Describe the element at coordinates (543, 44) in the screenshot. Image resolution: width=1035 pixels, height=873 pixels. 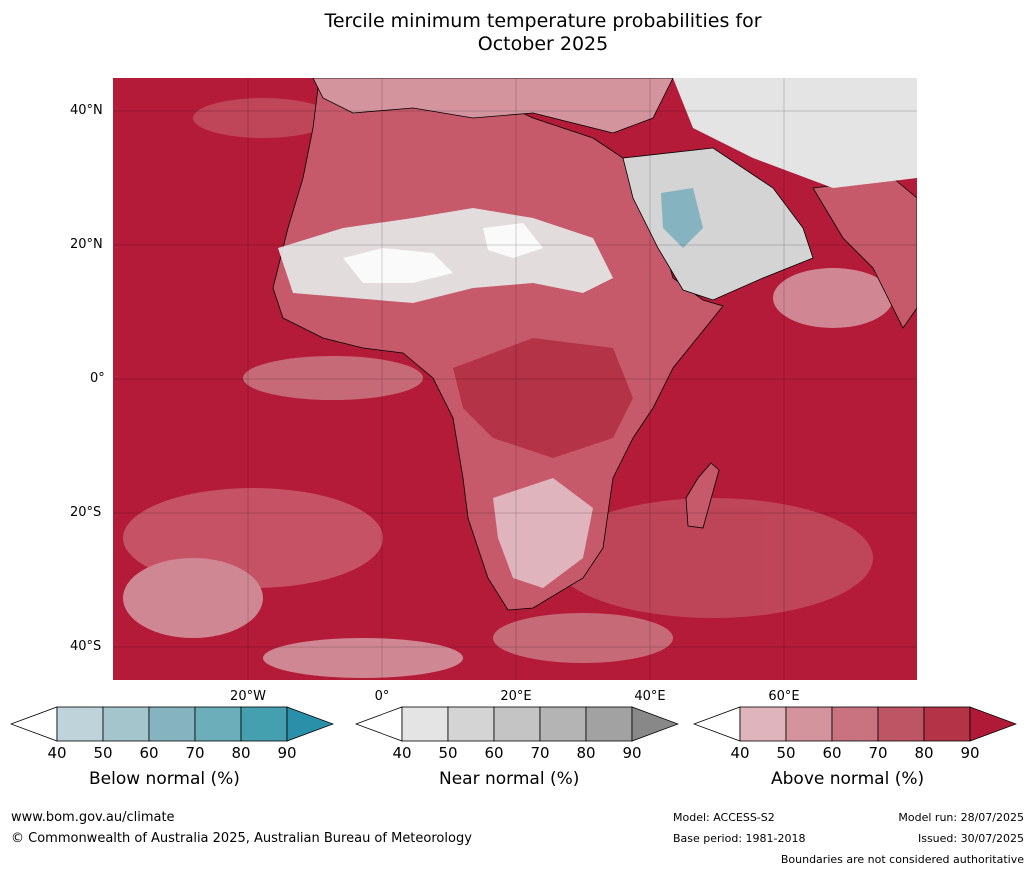
I see `title-line-2: October 2025` at that location.